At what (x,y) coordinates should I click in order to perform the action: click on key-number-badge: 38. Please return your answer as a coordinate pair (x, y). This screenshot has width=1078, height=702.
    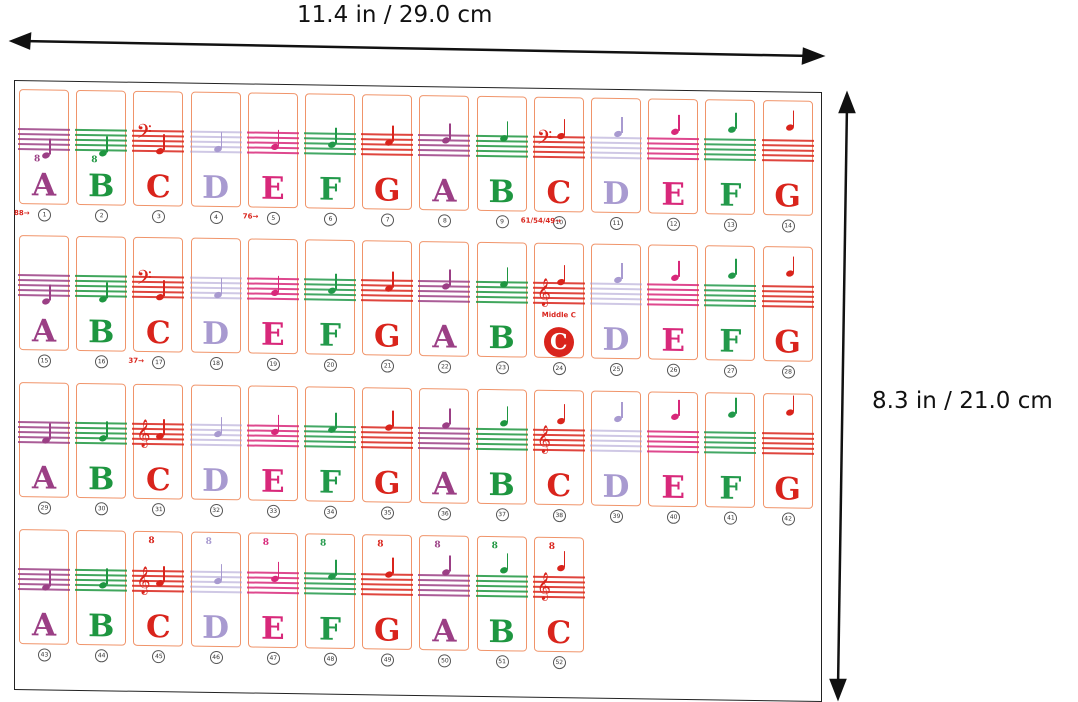
    Looking at the image, I should click on (559, 515).